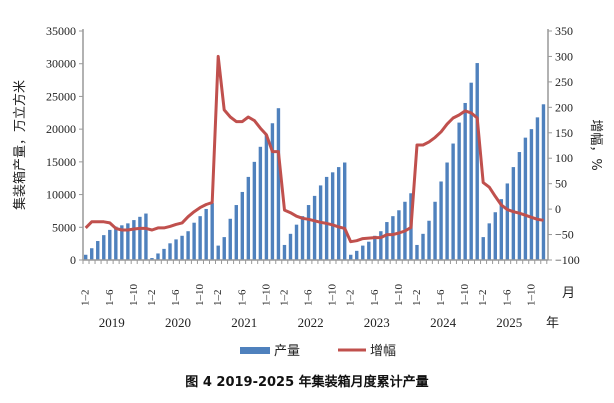  Describe the element at coordinates (311, 322) in the screenshot. I see `year-label: 2022` at that location.